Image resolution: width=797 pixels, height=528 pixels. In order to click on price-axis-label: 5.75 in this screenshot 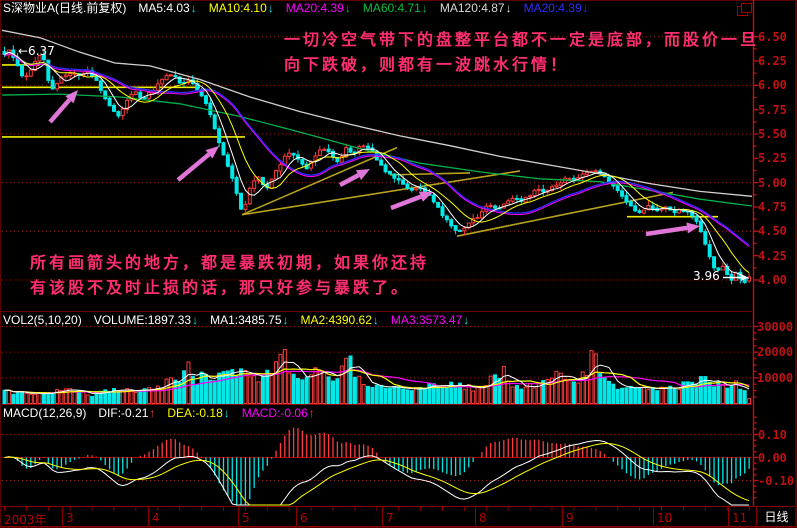, I will do `click(772, 110)`.